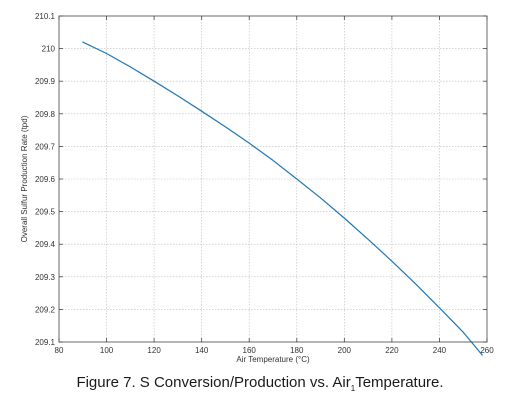 This screenshot has width=520, height=400. What do you see at coordinates (45, 16) in the screenshot?
I see `y-tick-label: 210.1` at bounding box center [45, 16].